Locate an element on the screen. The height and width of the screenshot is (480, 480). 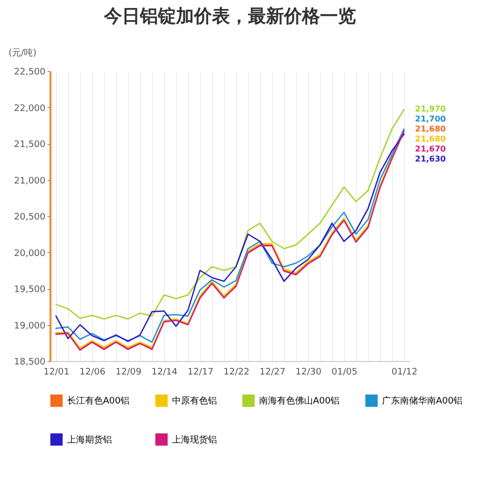
y-tick-label: 22,500 is located at coordinates (30, 73).